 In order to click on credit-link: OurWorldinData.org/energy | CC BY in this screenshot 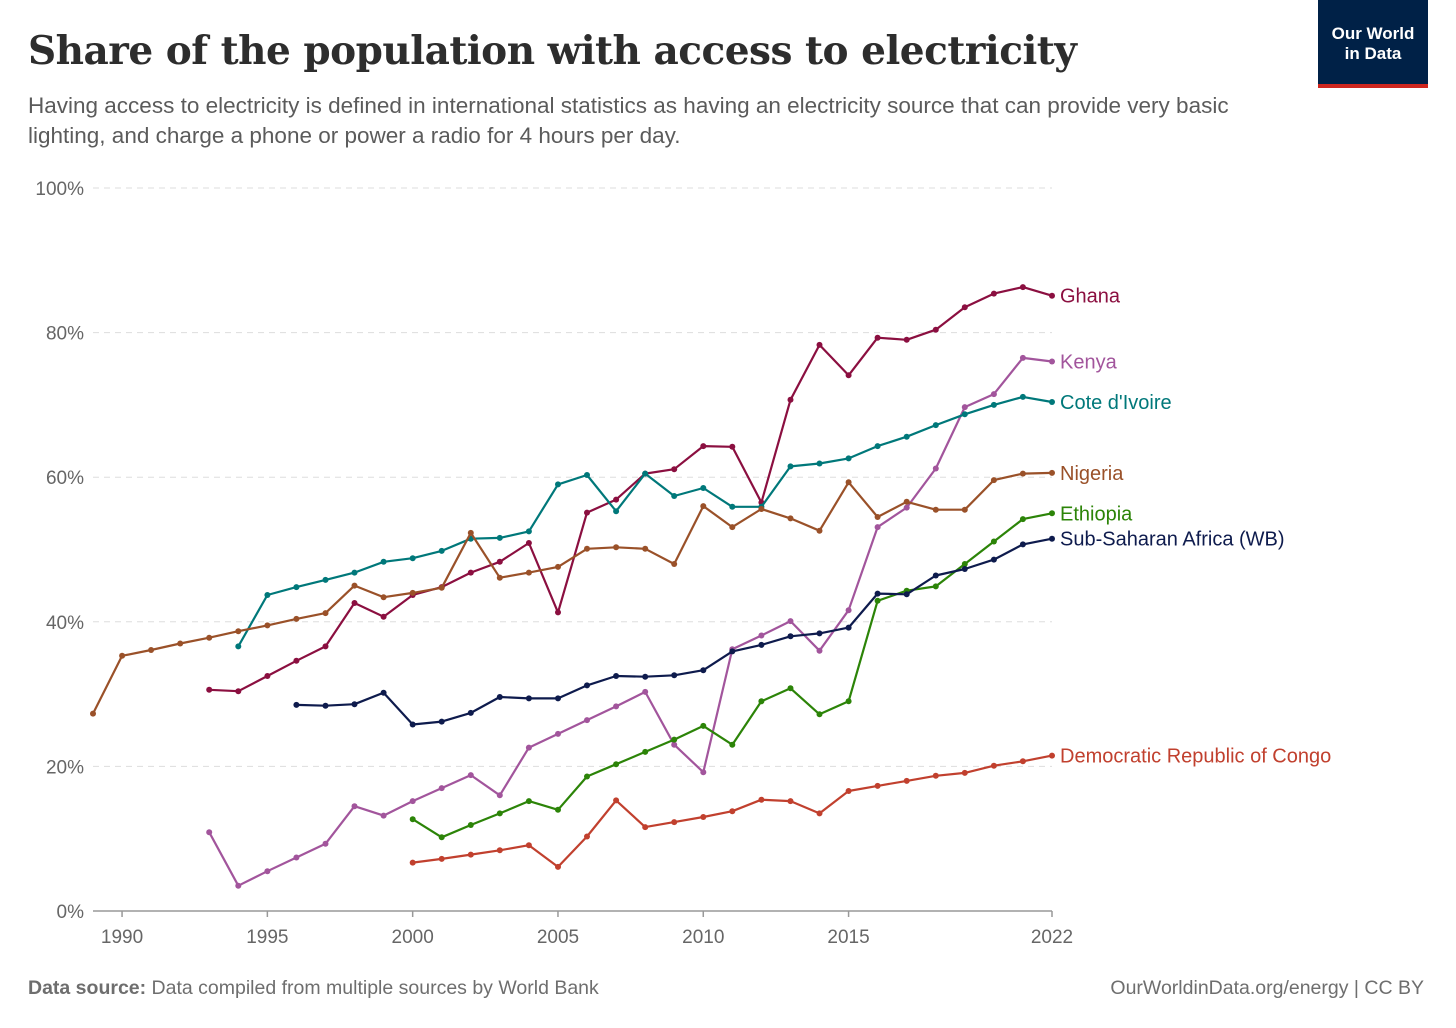, I will do `click(1267, 988)`.